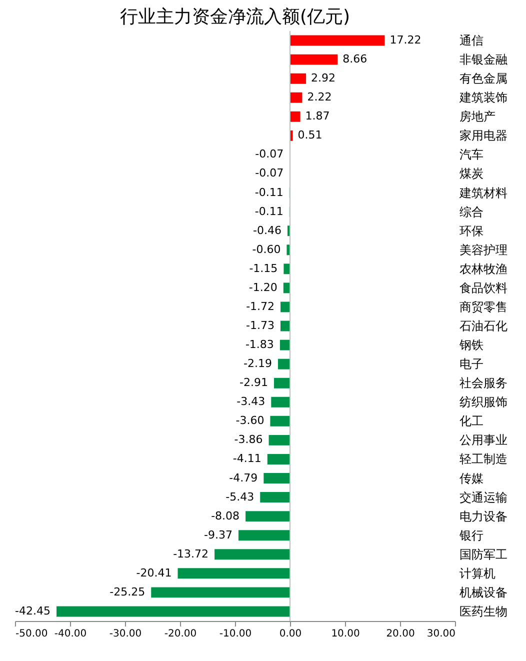  Describe the element at coordinates (225, 515) in the screenshot. I see `data-label: -8.08` at that location.